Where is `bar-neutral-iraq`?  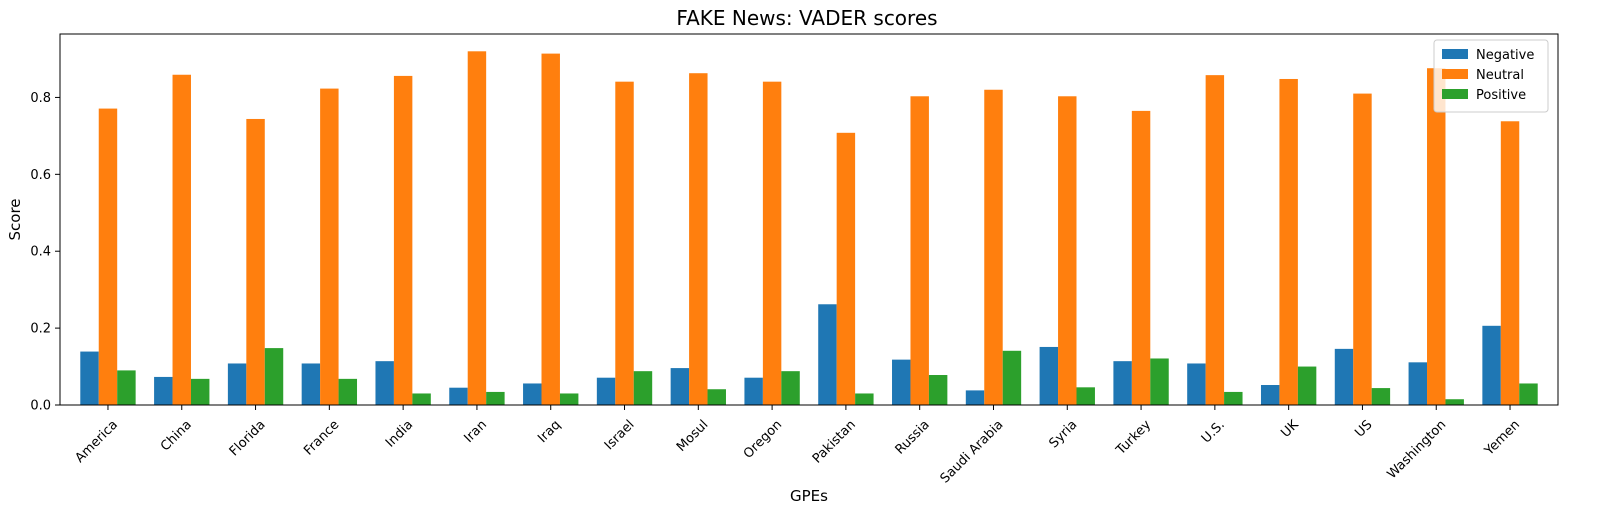 bar-neutral-iraq is located at coordinates (550, 229).